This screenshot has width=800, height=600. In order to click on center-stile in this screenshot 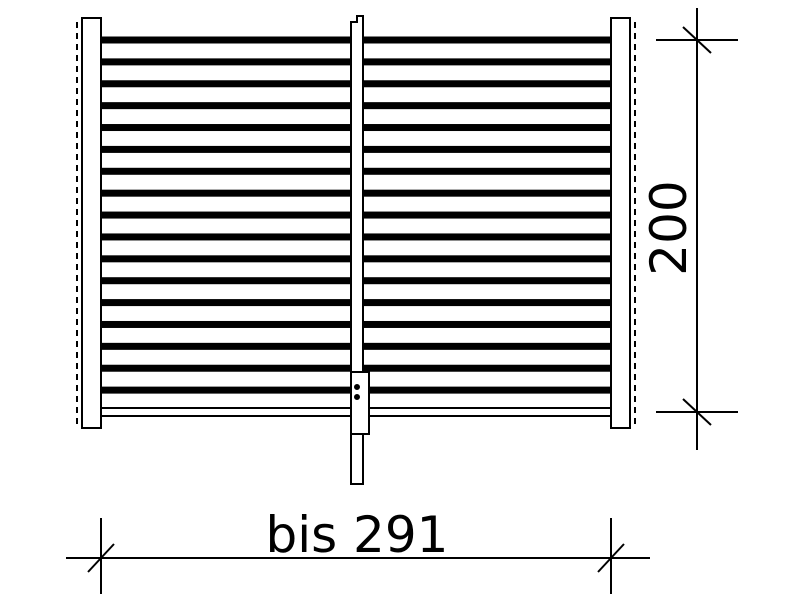, I will do `click(360, 250)`.